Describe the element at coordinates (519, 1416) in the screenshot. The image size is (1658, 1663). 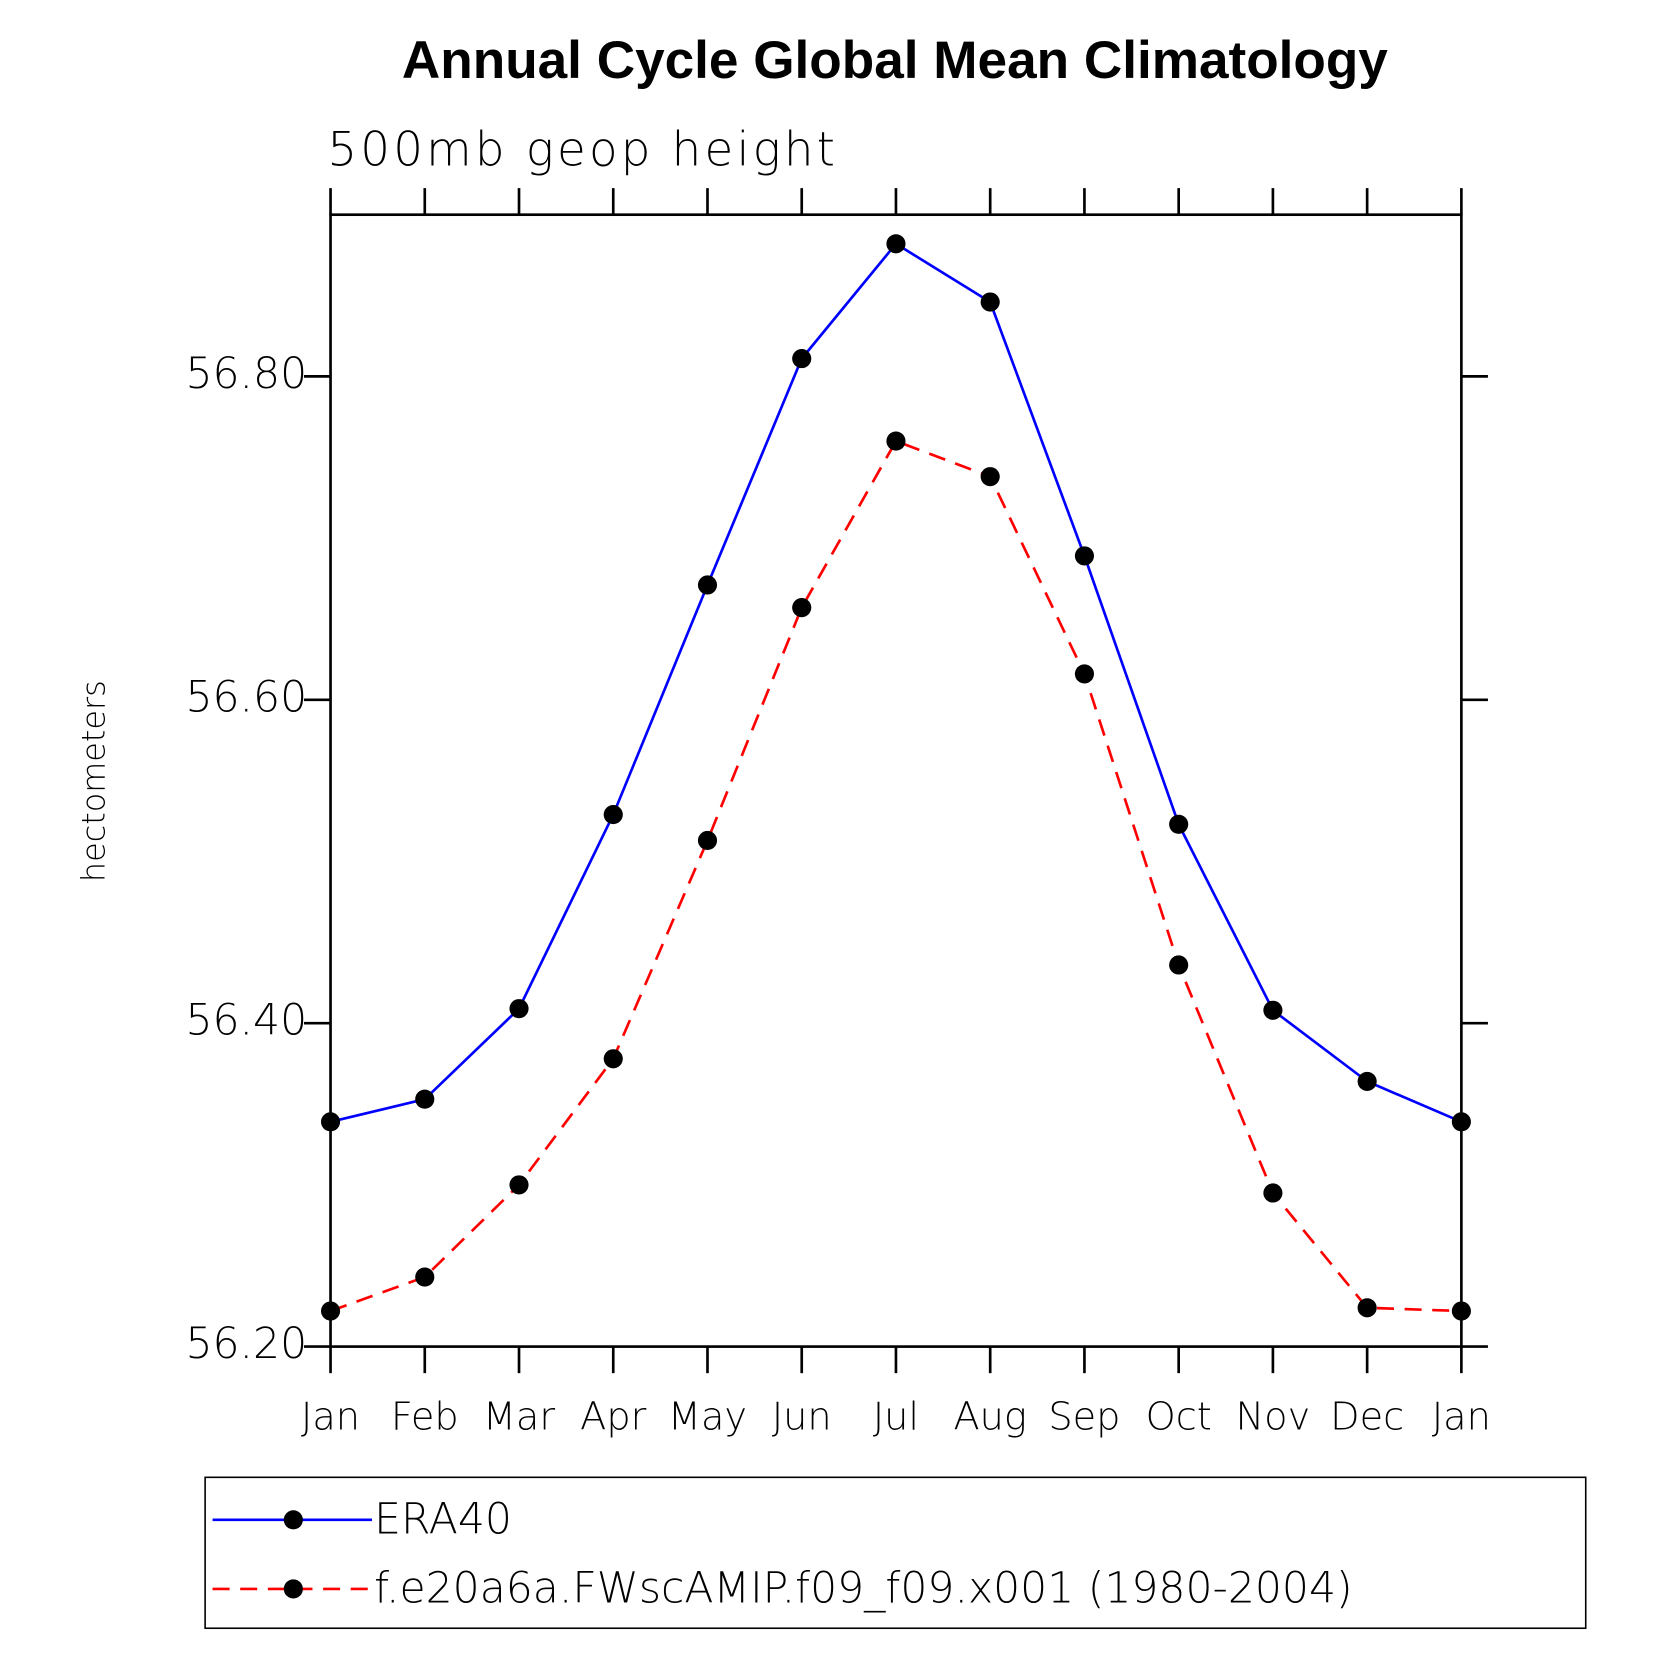
I see `x-tick-label: Mar` at that location.